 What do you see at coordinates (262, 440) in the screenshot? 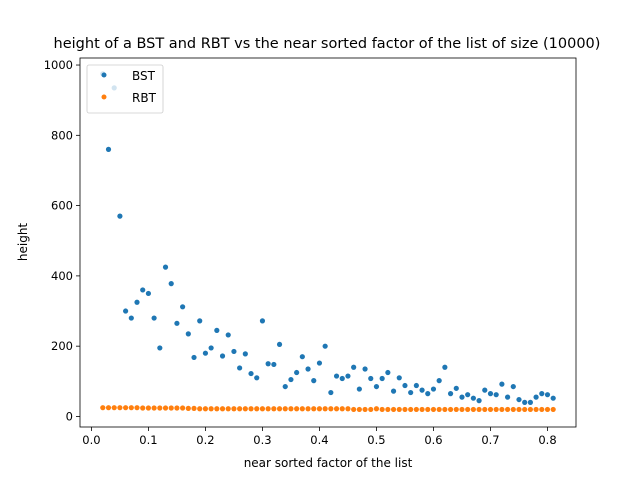
I see `x-tick-label: 0.3` at bounding box center [262, 440].